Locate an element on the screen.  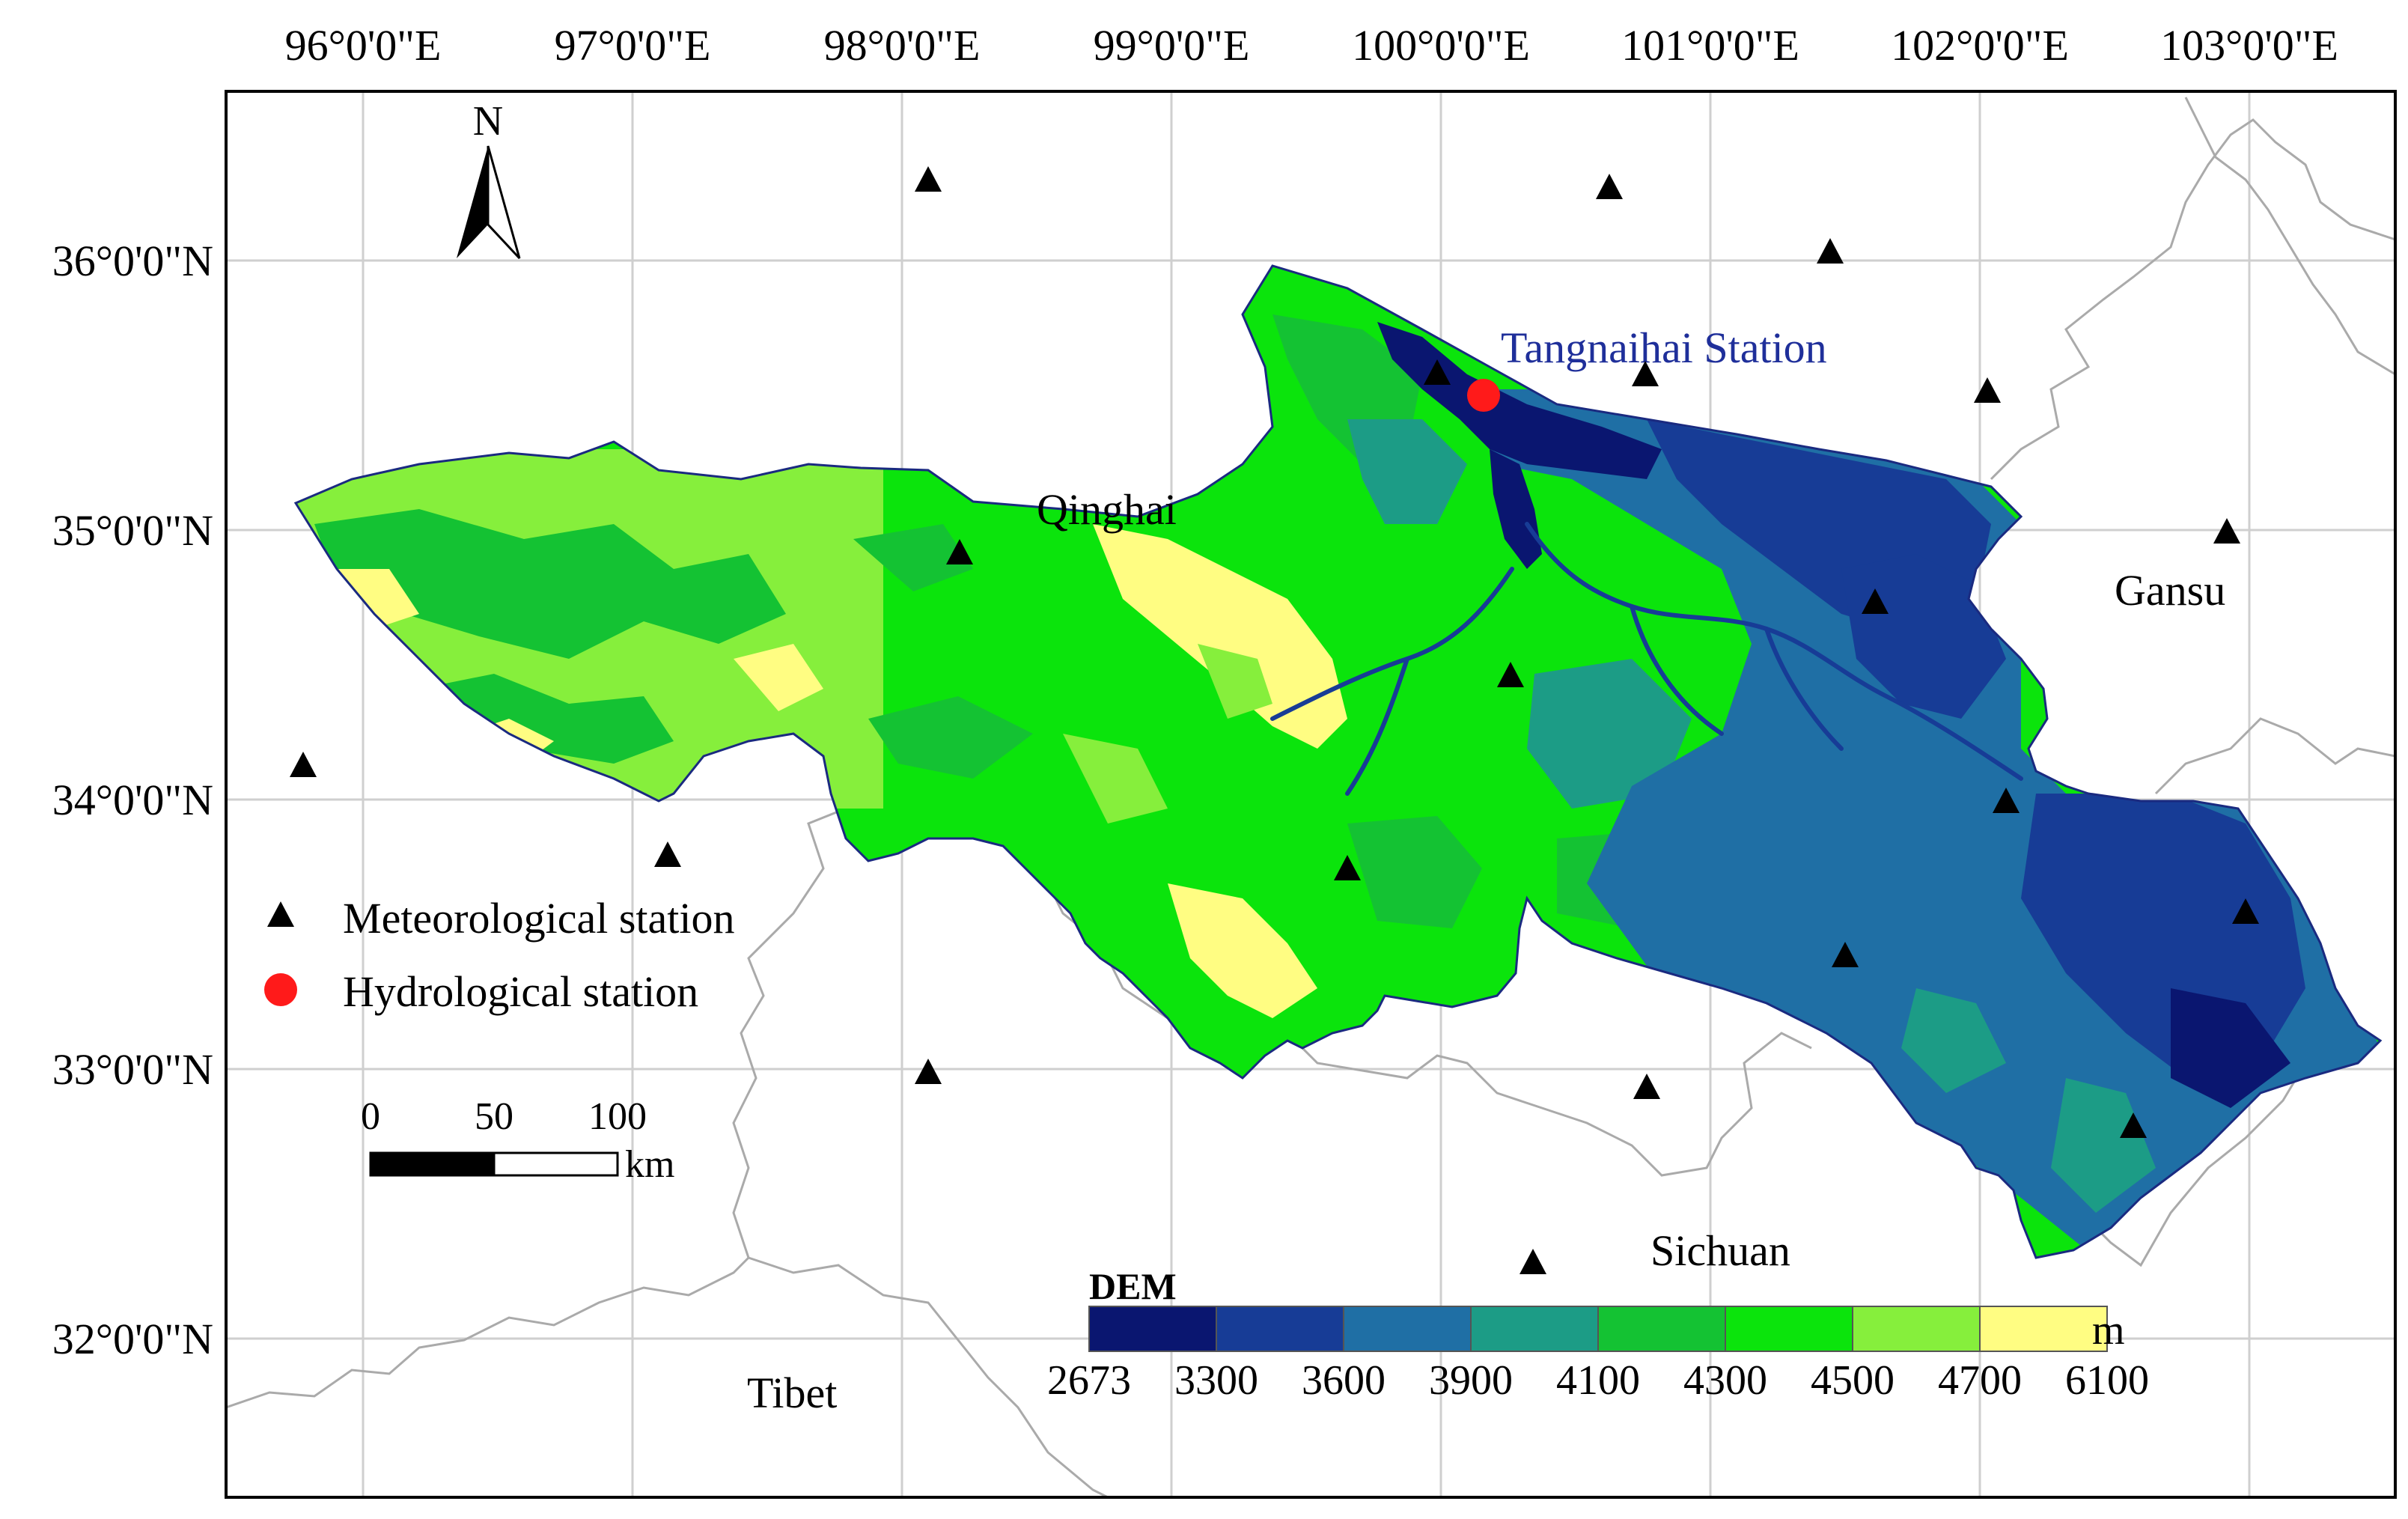
dem-break-label: 4100 is located at coordinates (1598, 1380).